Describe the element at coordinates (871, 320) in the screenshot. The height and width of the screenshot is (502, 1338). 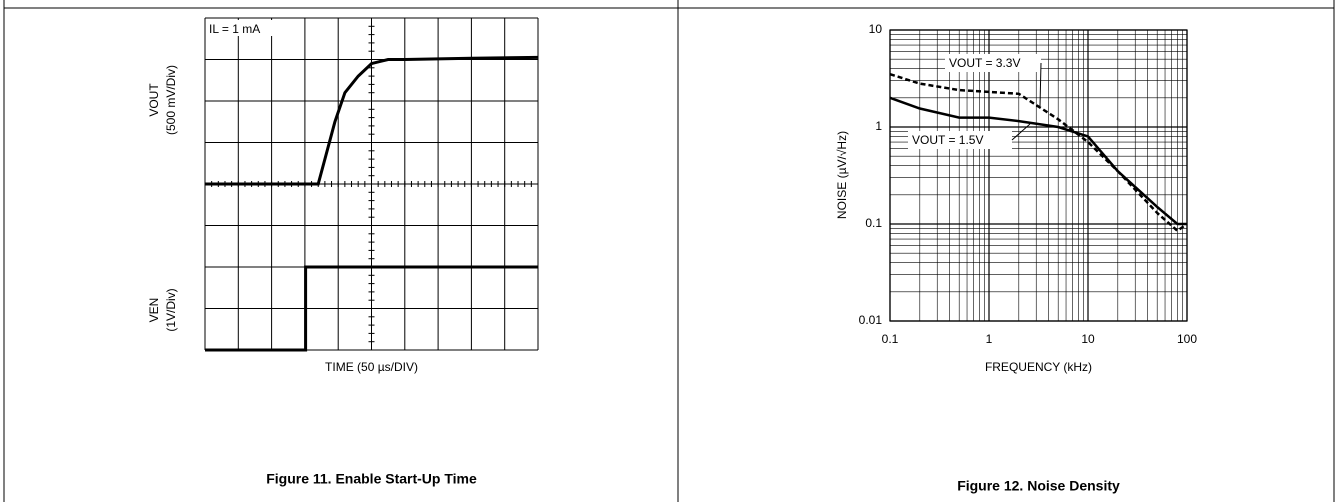
I see `y-tick-label: 0.01` at that location.